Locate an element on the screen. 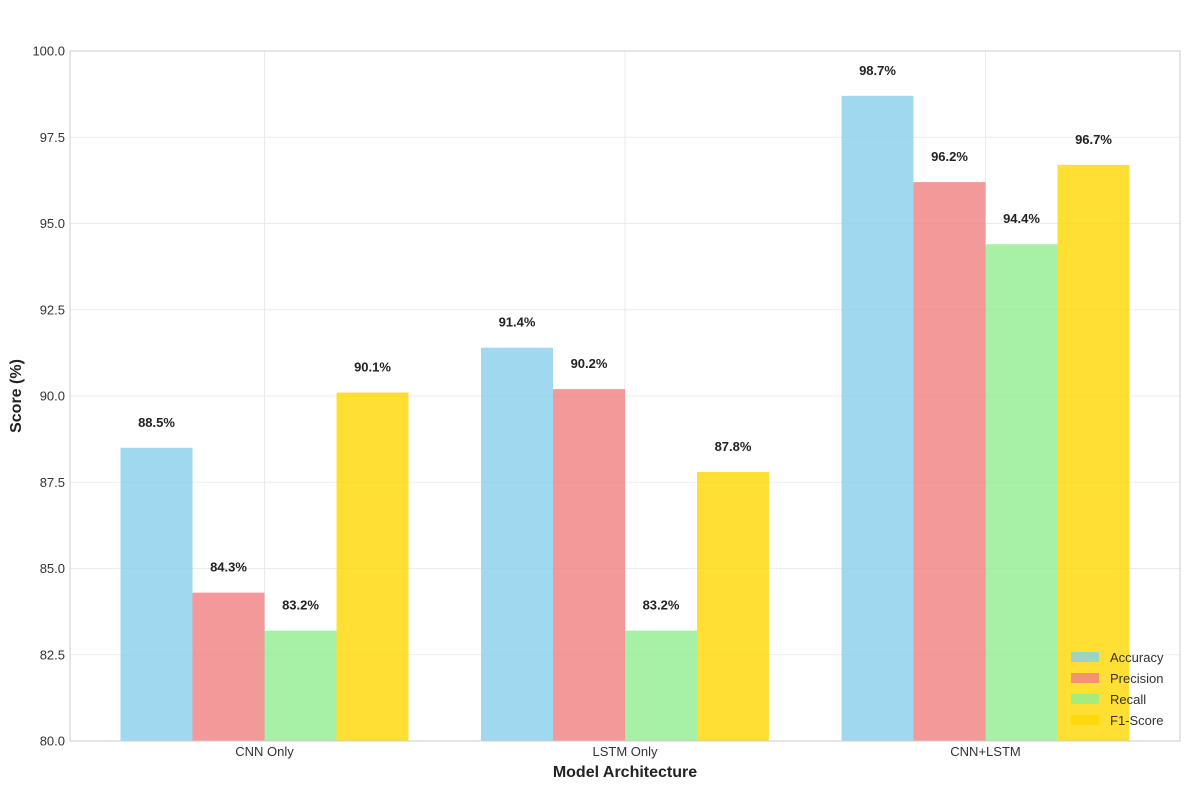 The image size is (1189, 790). y-axis-title: Score (%) is located at coordinates (16, 396).